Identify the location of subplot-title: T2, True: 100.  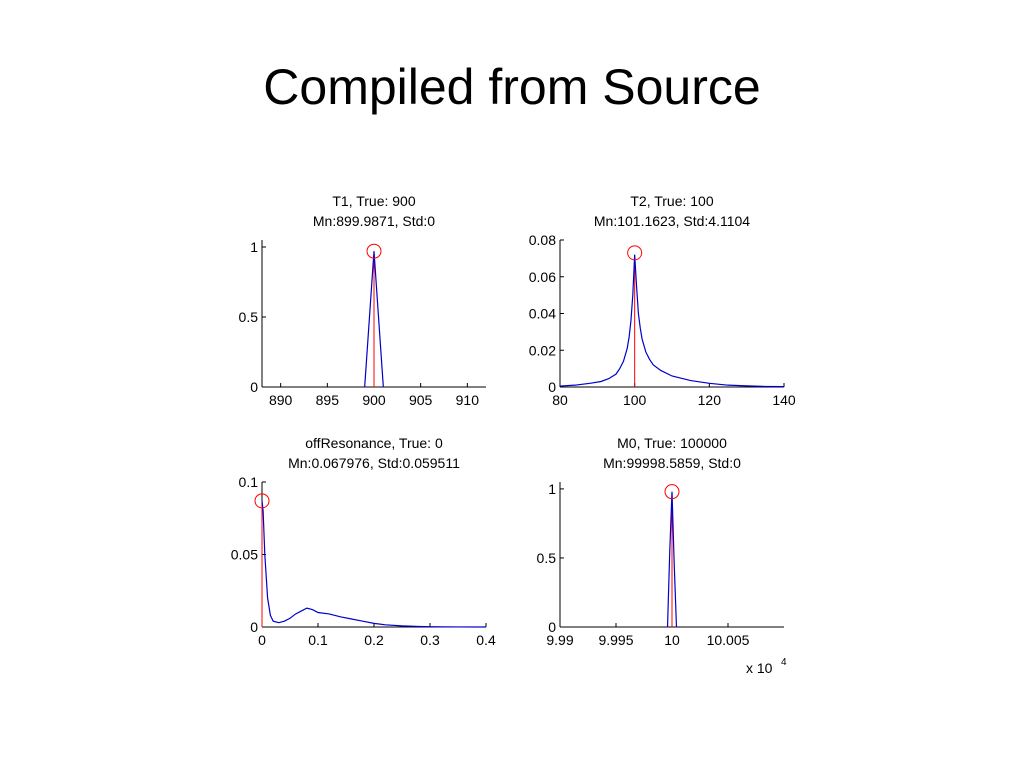
(671, 201).